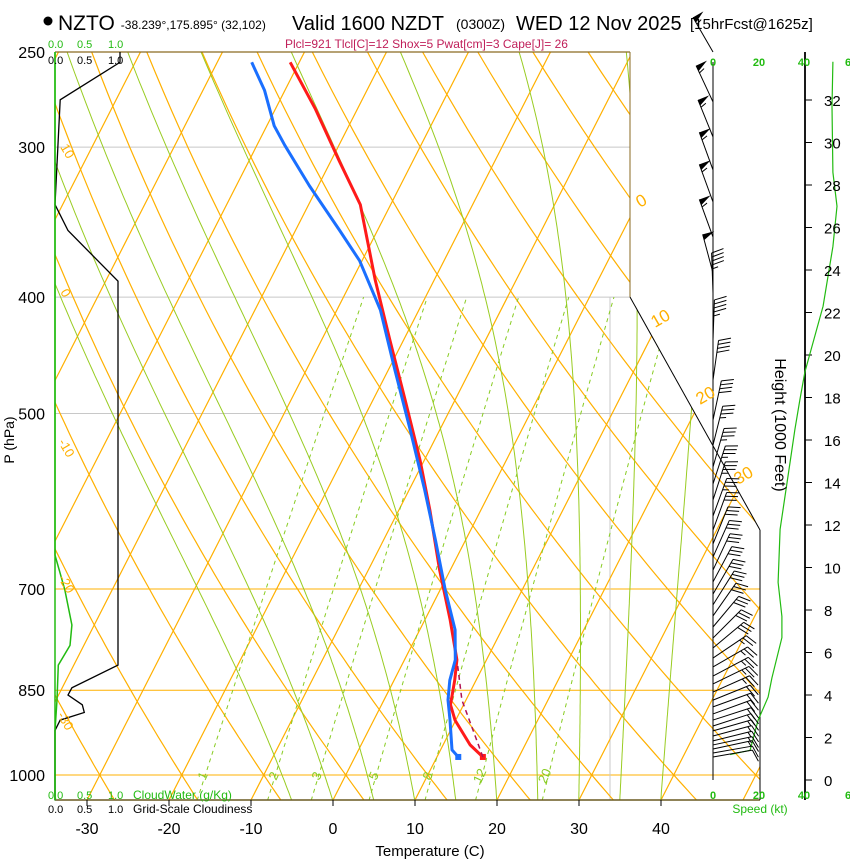 This screenshot has width=850, height=860. I want to click on utc-time: (0300Z), so click(480, 24).